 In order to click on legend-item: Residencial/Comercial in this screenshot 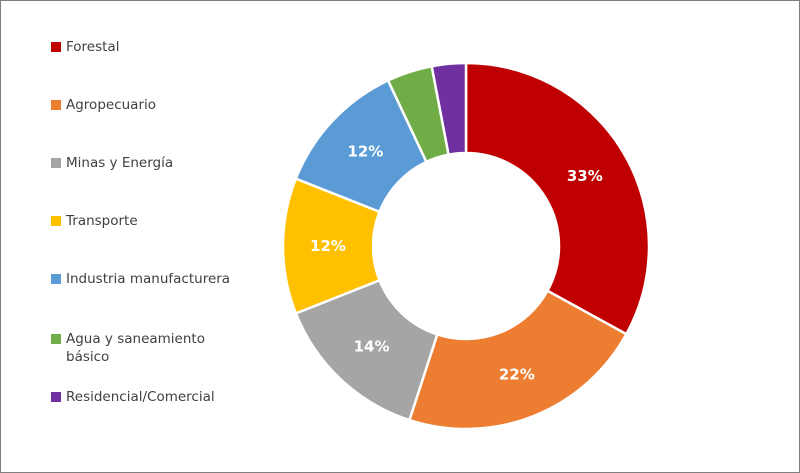, I will do `click(146, 397)`.